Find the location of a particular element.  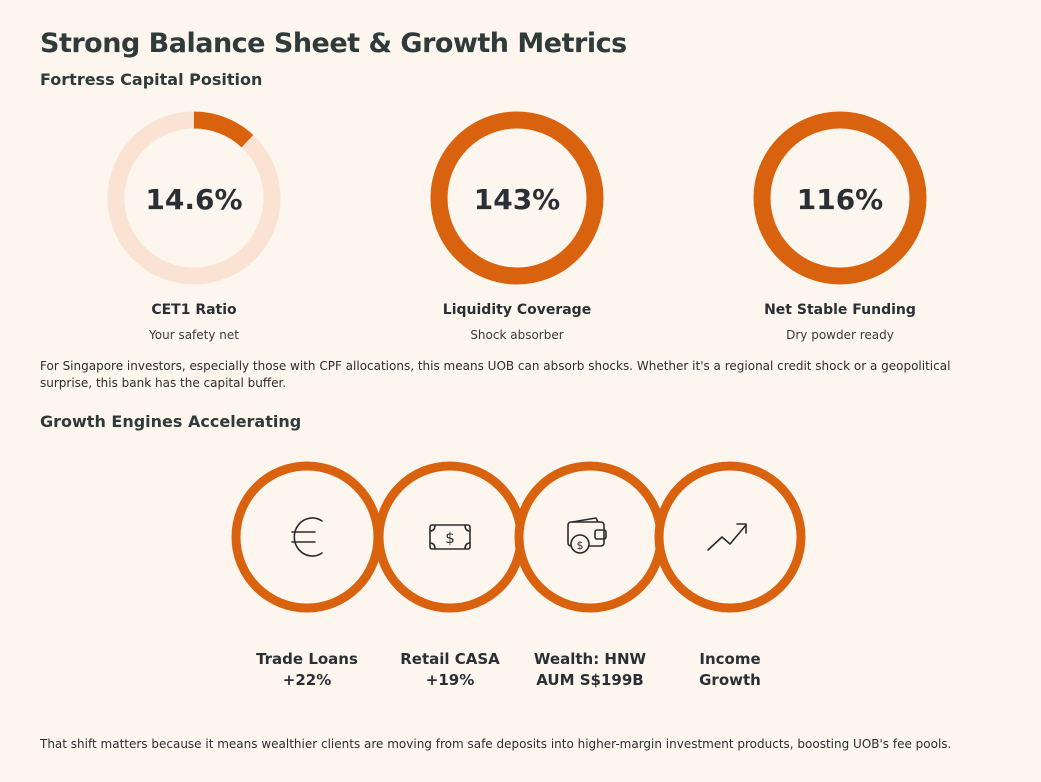

engine-circle-retail-casa is located at coordinates (450, 537).